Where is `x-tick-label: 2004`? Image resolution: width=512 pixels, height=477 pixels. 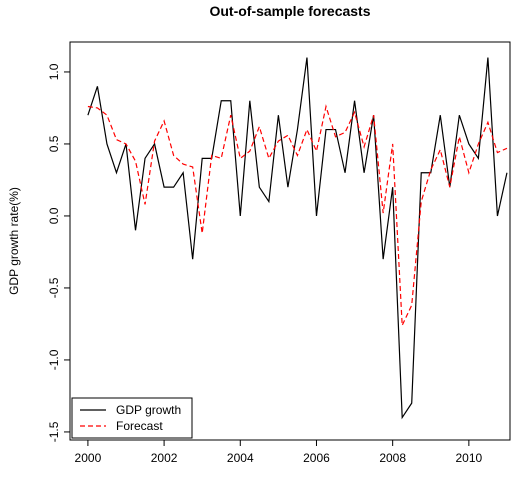 x-tick-label: 2004 is located at coordinates (240, 458).